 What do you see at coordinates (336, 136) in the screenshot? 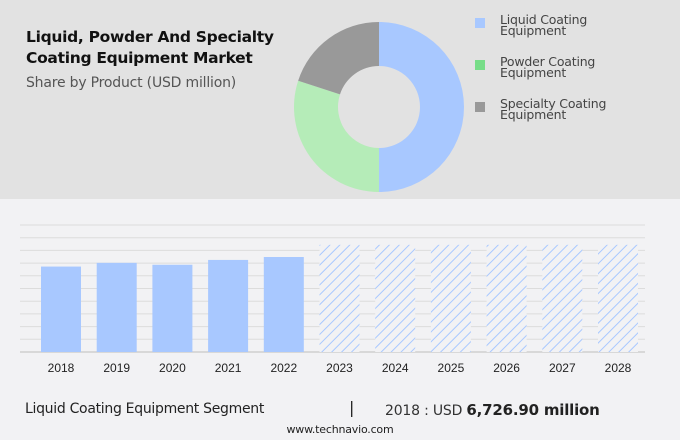
I see `slice-powder` at bounding box center [336, 136].